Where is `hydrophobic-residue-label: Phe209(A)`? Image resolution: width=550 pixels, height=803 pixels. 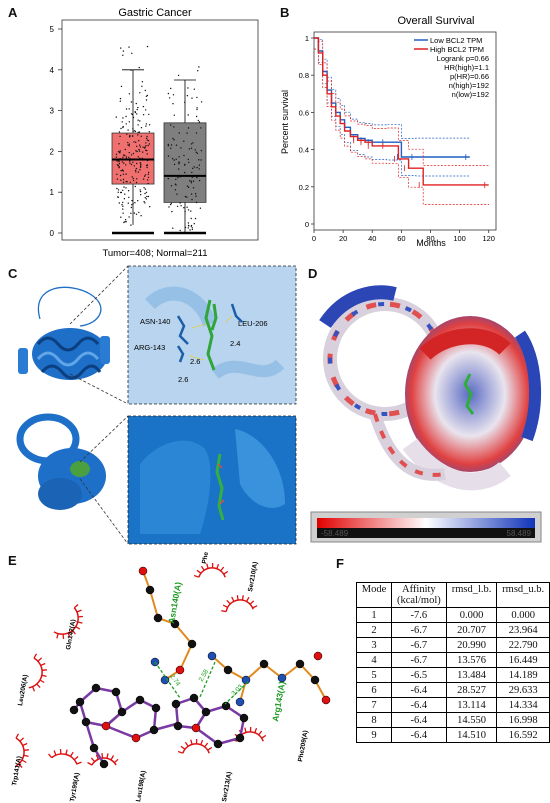
hydrophobic-residue-label: Phe209(A) is located at coordinates (303, 746).